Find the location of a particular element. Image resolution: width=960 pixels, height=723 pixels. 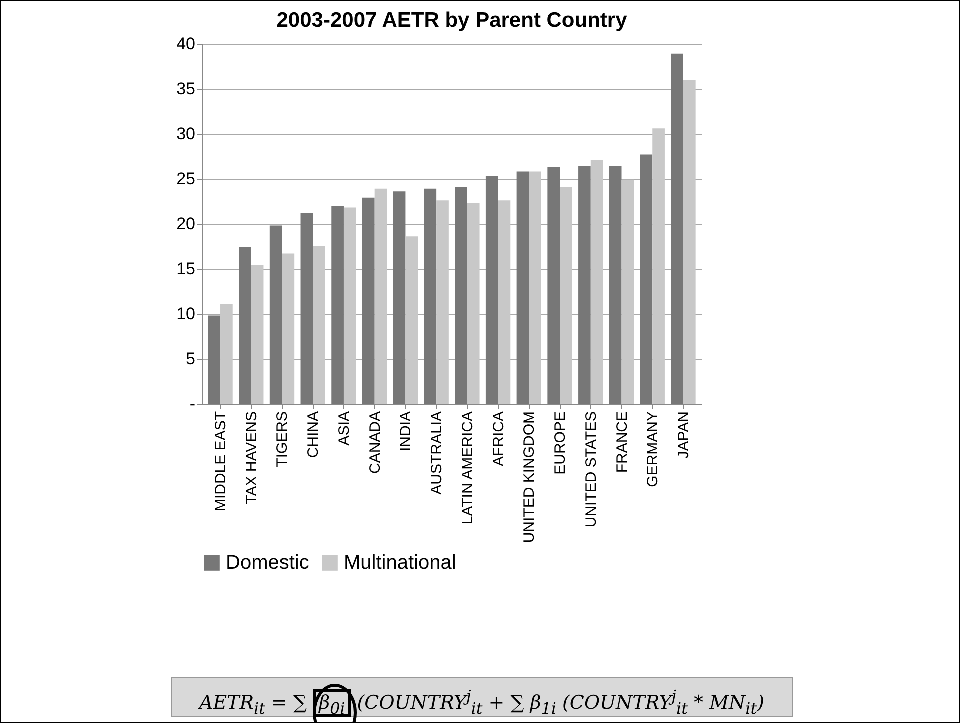

x-tick-label: UNITED KINGDOM is located at coordinates (529, 478).